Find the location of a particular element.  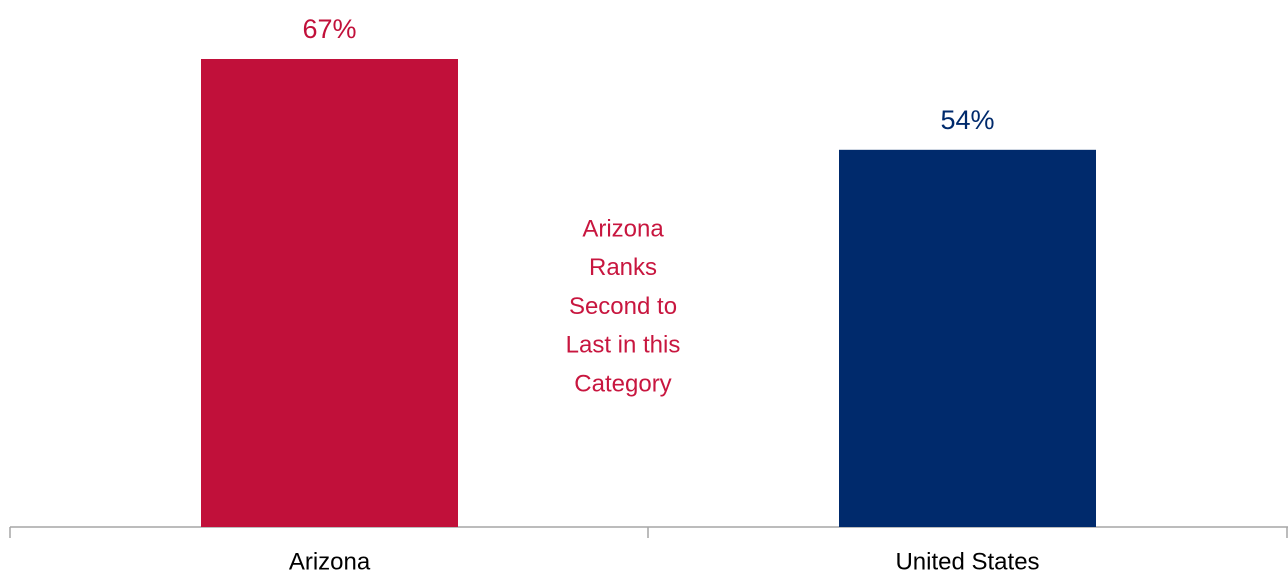

bar is located at coordinates (967, 338).